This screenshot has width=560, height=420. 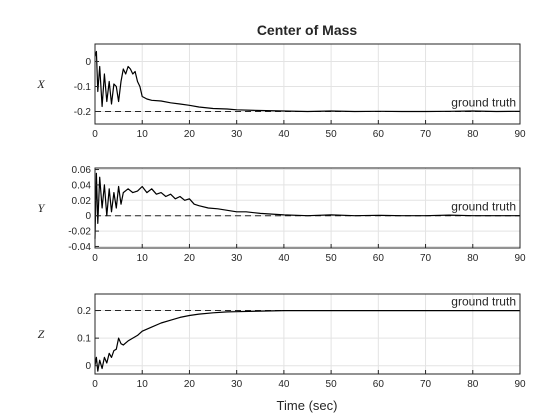 I want to click on y-axis-label-y: Y, so click(x=42, y=208).